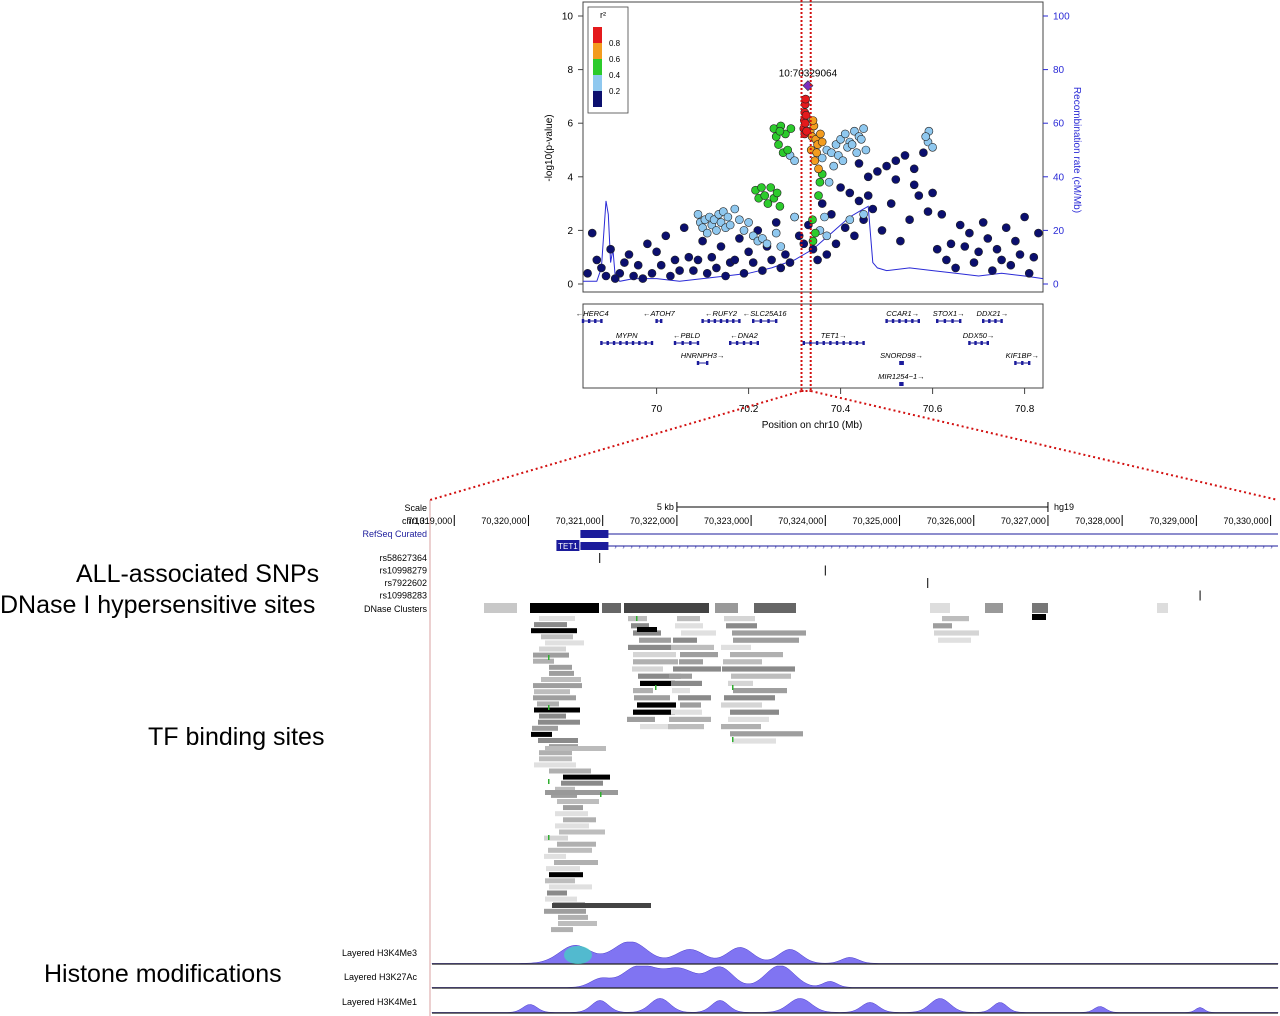  Describe the element at coordinates (1059, 124) in the screenshot. I see `y-right-tick-label: 60` at that location.